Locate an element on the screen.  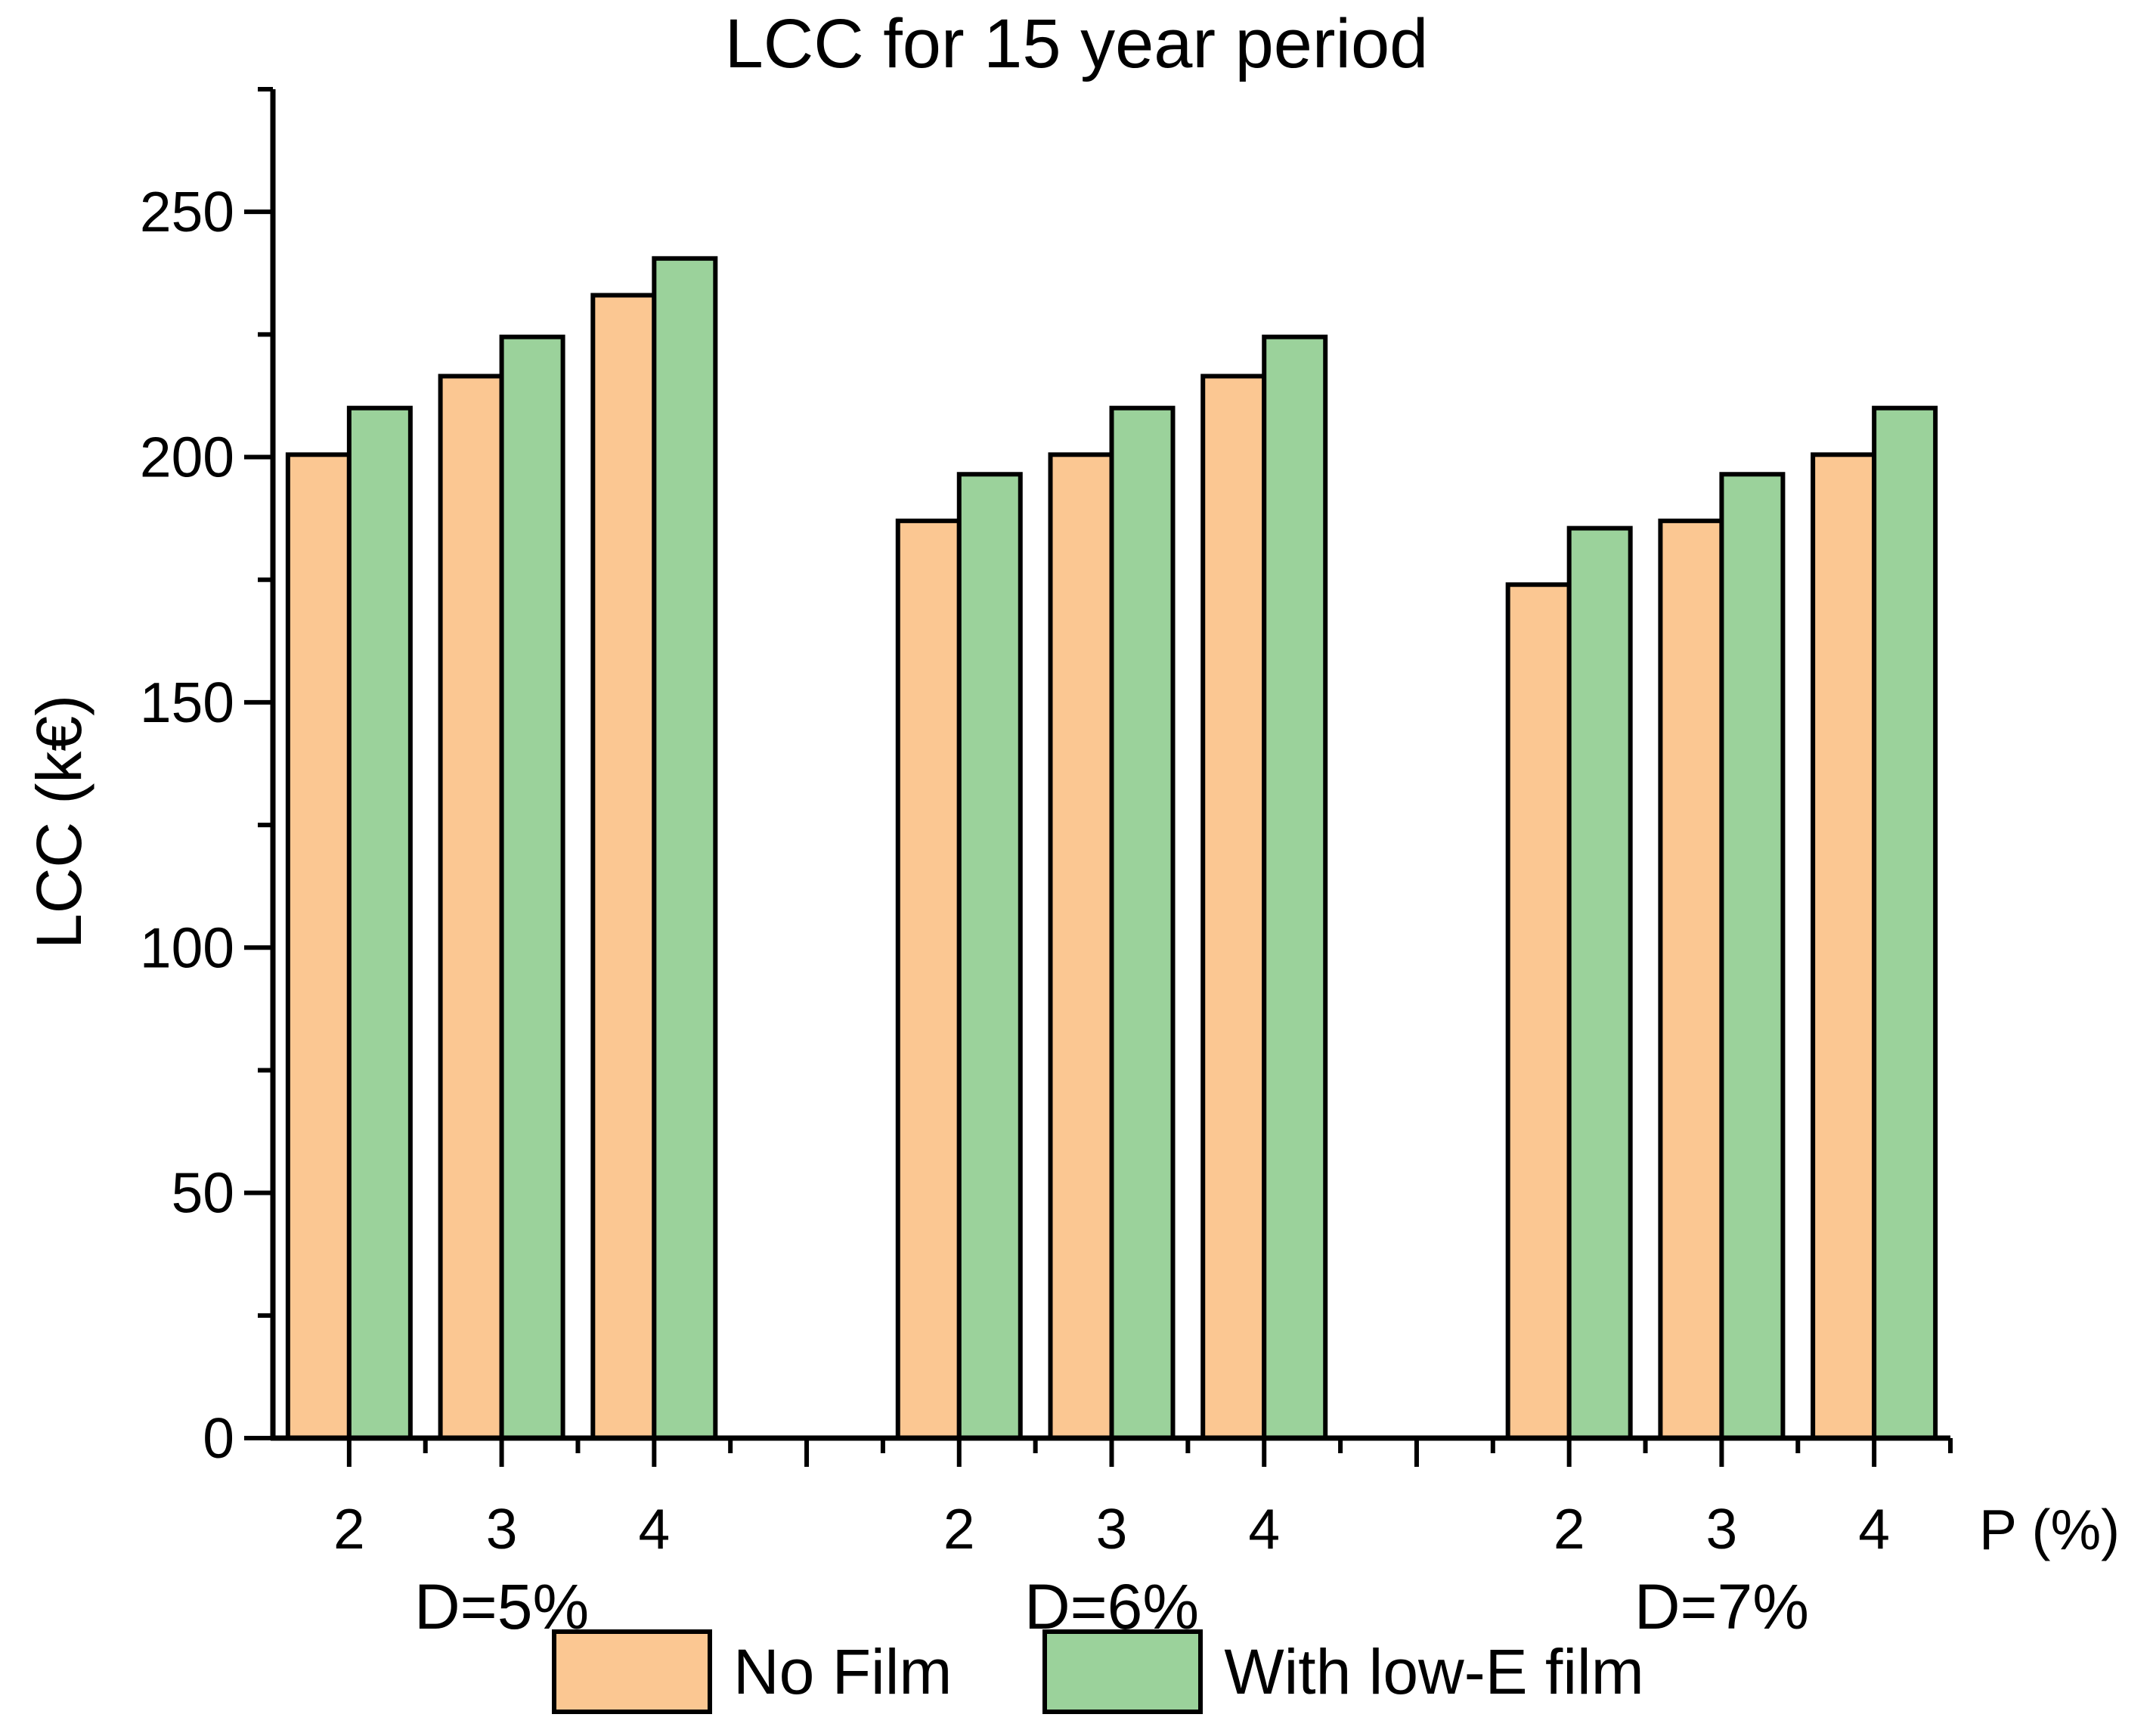
bar-D=6%-P3-with_low_e_film is located at coordinates (1142, 922).